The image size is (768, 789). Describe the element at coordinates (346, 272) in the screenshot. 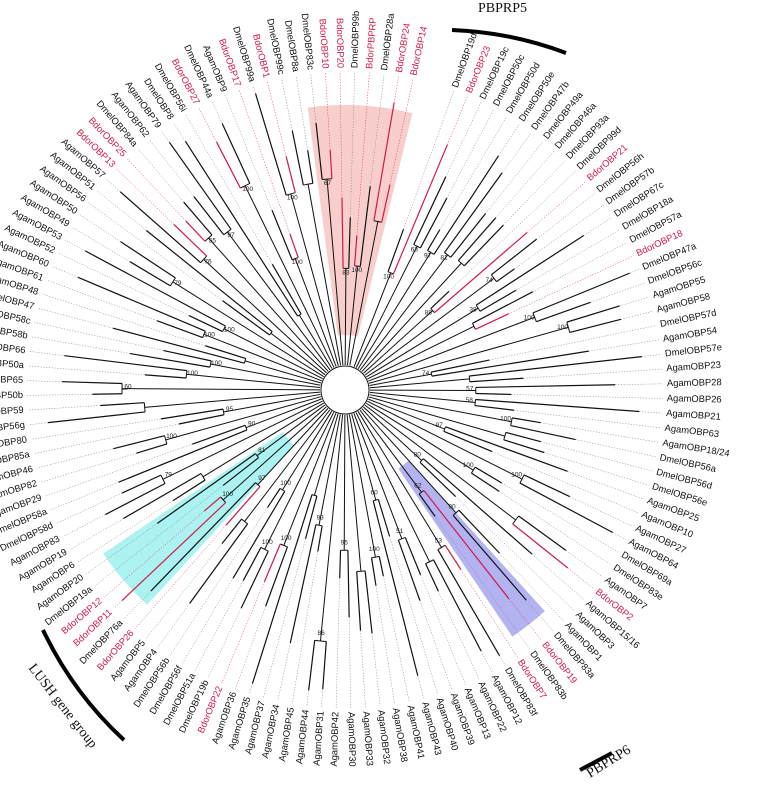

I see `bootstrap-value: 83` at that location.